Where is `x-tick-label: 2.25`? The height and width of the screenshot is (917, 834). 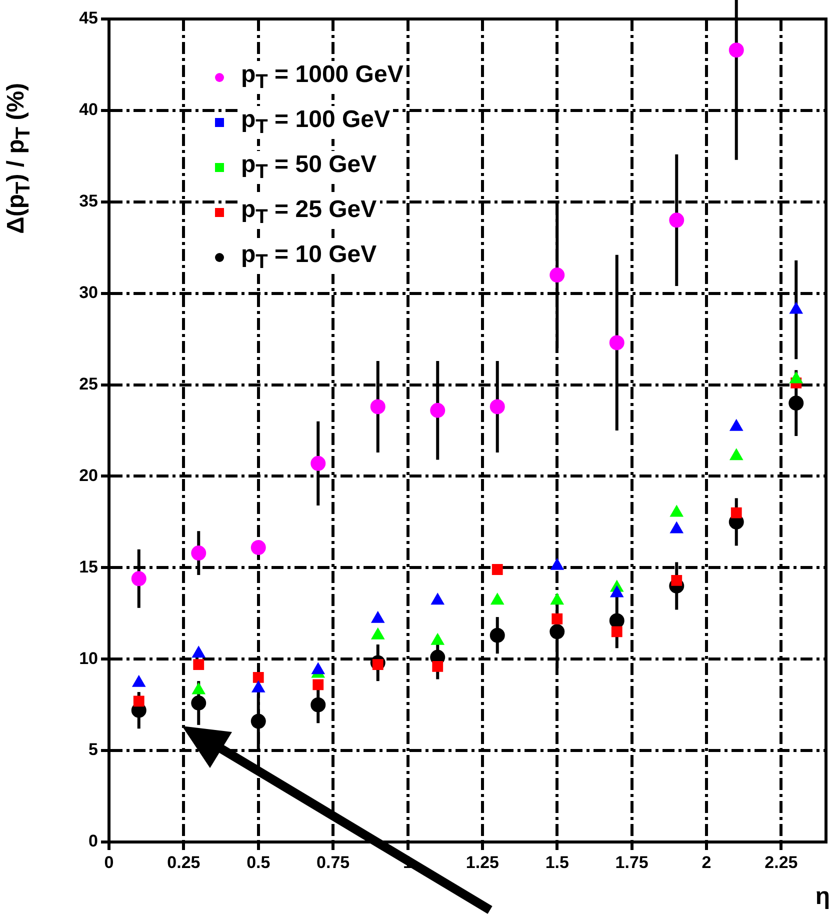
x-tick-label: 2.25 is located at coordinates (781, 862).